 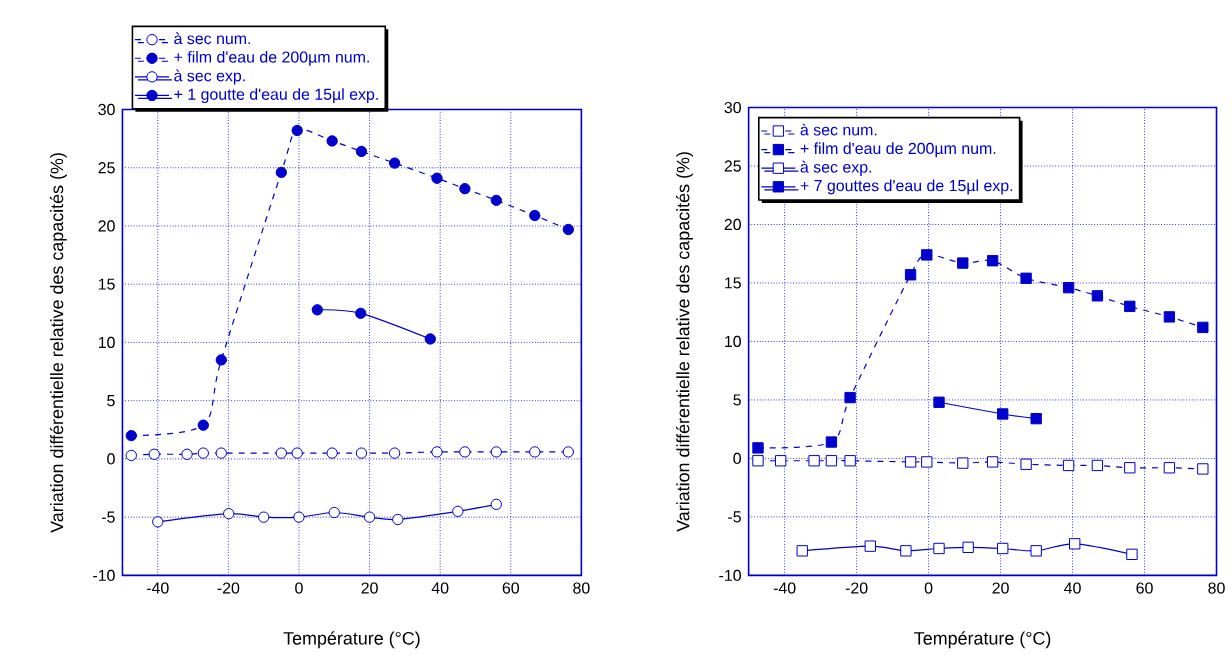 I want to click on x-tick-label: 0, so click(x=928, y=588).